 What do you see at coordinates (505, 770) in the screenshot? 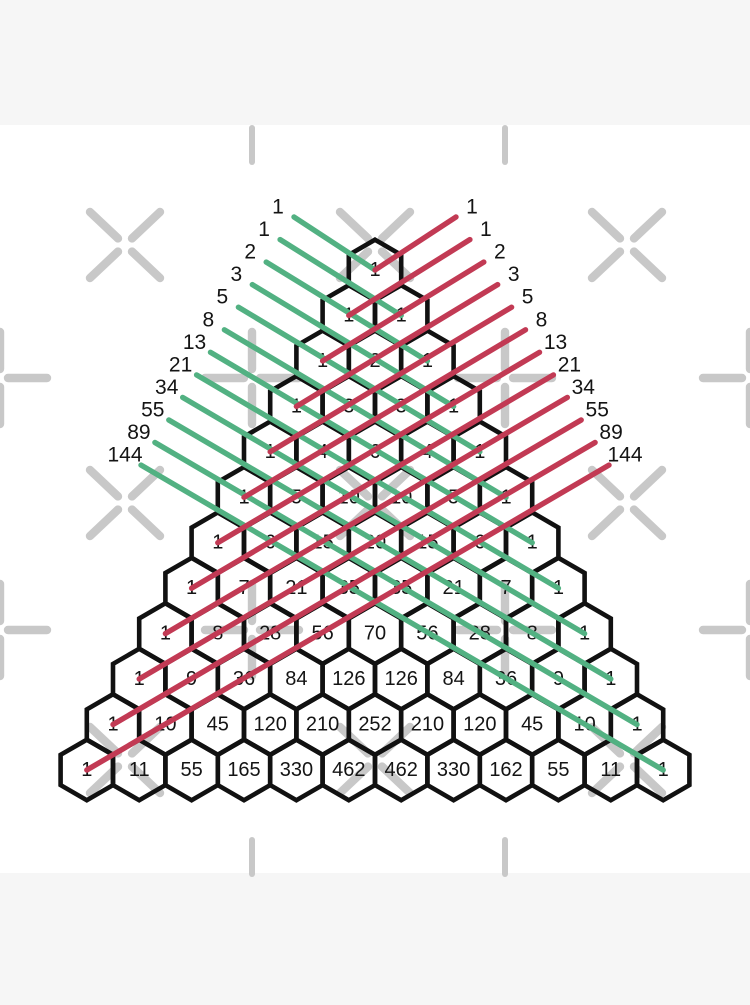
I see `cell-value: 162` at bounding box center [505, 770].